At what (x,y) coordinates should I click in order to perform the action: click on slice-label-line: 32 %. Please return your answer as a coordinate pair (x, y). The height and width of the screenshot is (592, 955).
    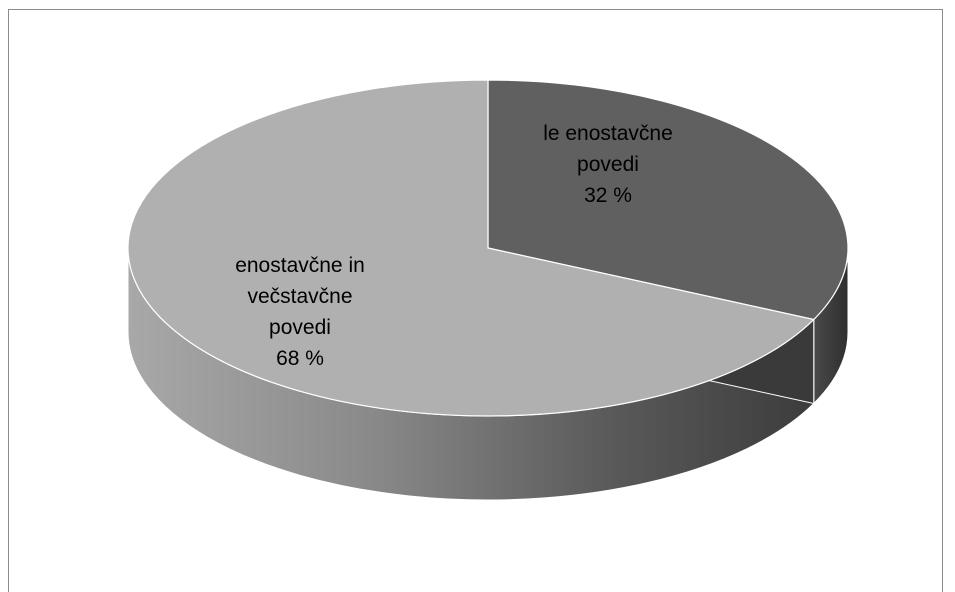
    Looking at the image, I should click on (608, 195).